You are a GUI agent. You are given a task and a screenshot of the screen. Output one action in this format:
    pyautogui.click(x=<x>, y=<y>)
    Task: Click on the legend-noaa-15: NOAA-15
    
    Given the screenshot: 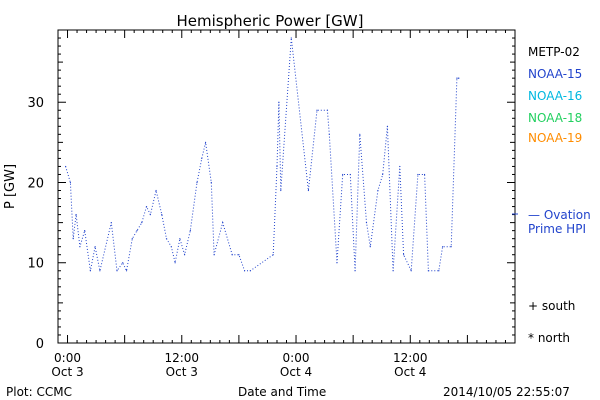 What is the action you would take?
    pyautogui.click(x=555, y=74)
    